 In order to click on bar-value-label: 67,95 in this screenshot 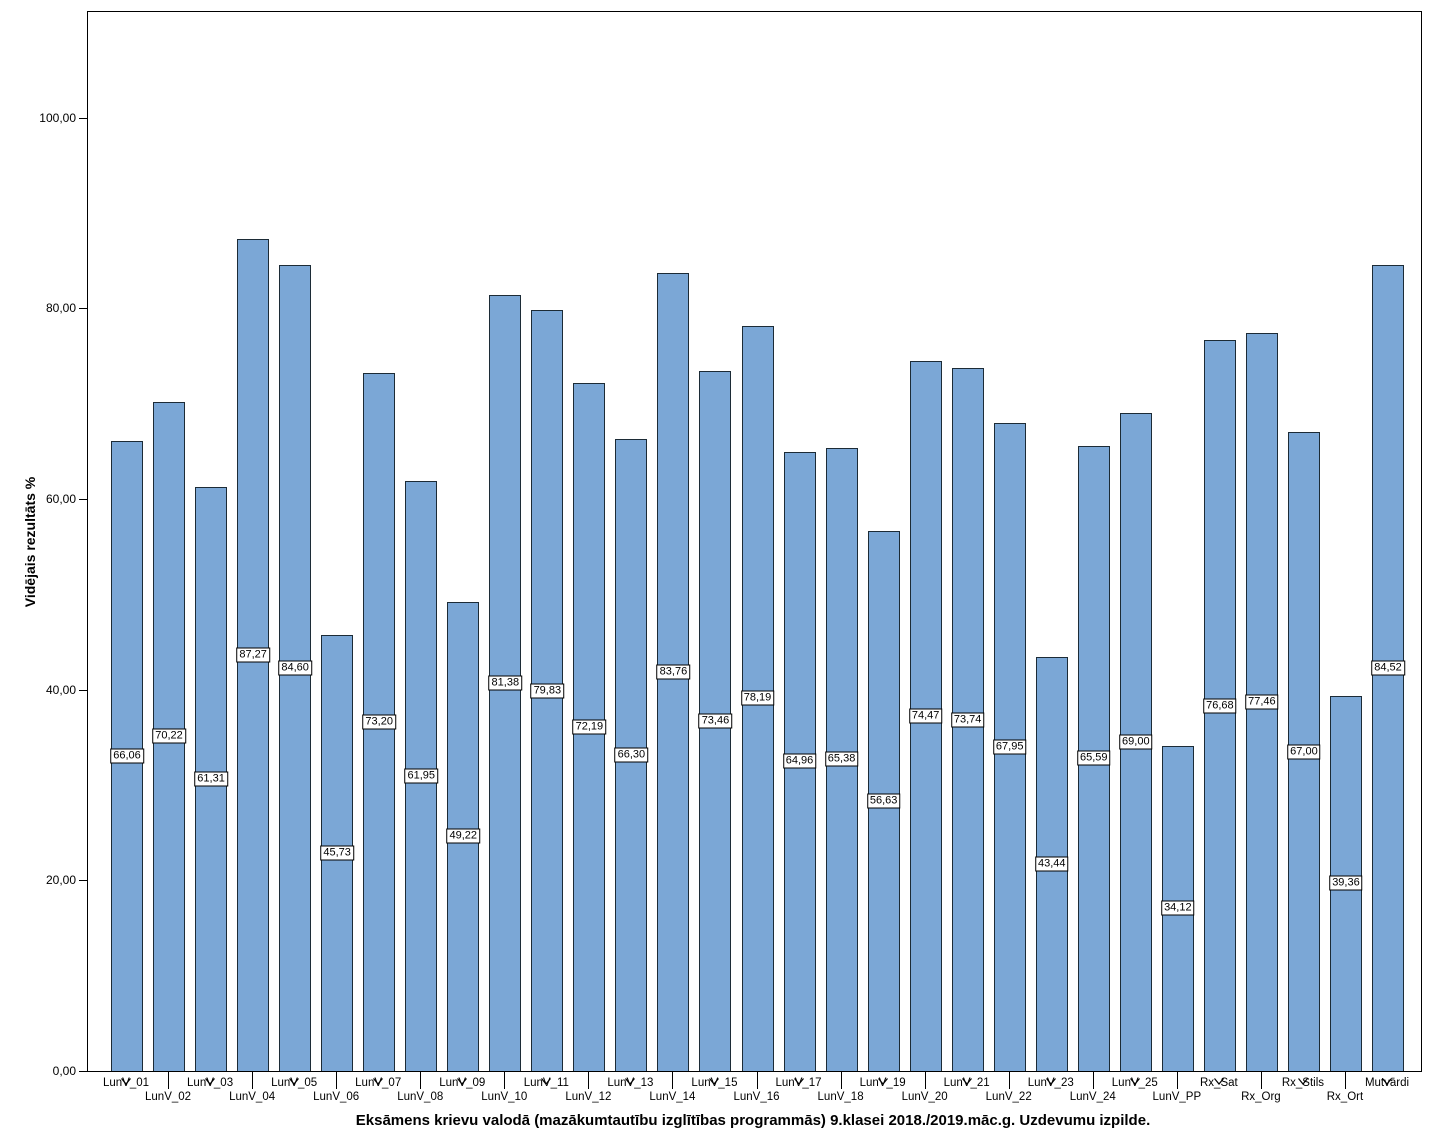, I will do `click(1009, 747)`.